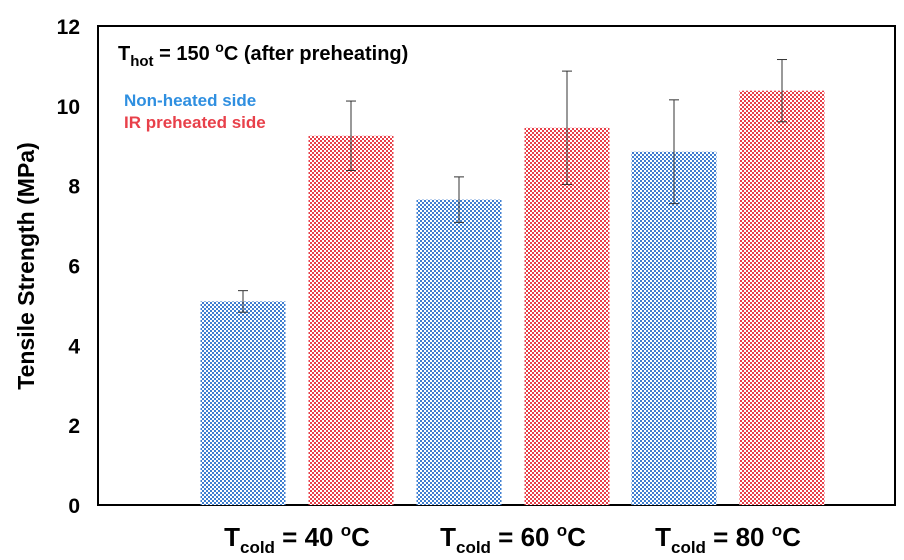 This screenshot has height=560, width=904. I want to click on x-category-label: Tcold = 40 oC, so click(297, 539).